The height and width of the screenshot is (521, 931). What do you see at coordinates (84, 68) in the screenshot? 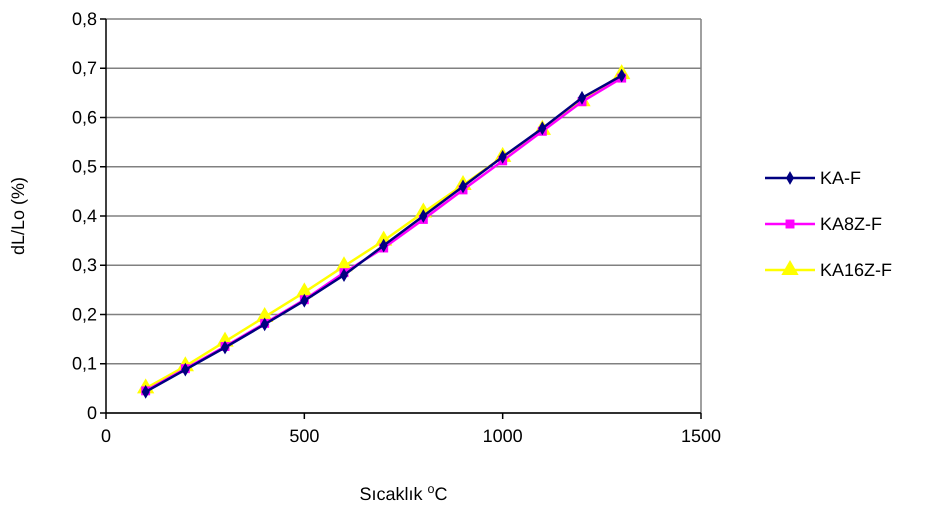
I see `y-tick-label: 0,7` at bounding box center [84, 68].